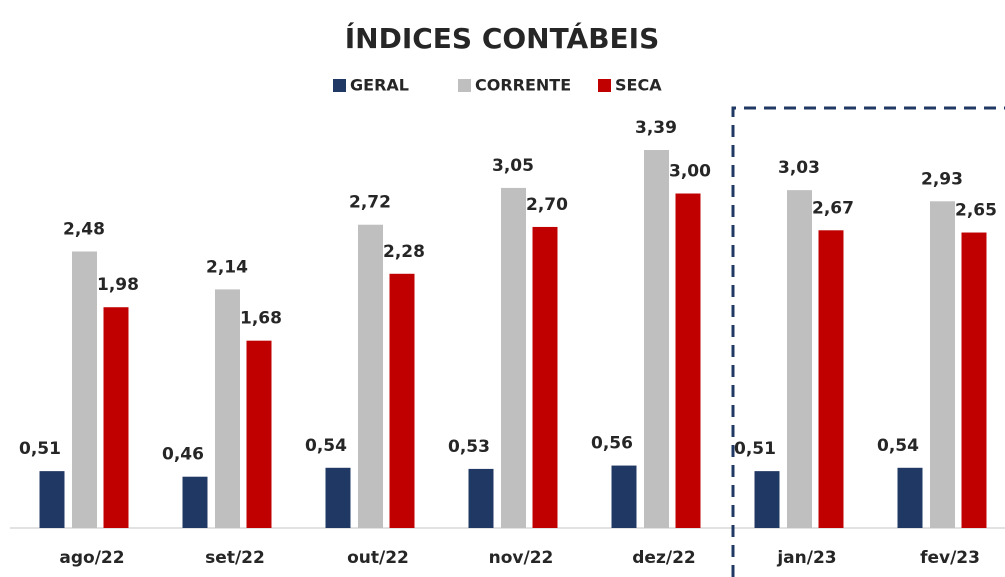 This screenshot has height=577, width=1005. What do you see at coordinates (833, 208) in the screenshot?
I see `value-label: 2,67` at bounding box center [833, 208].